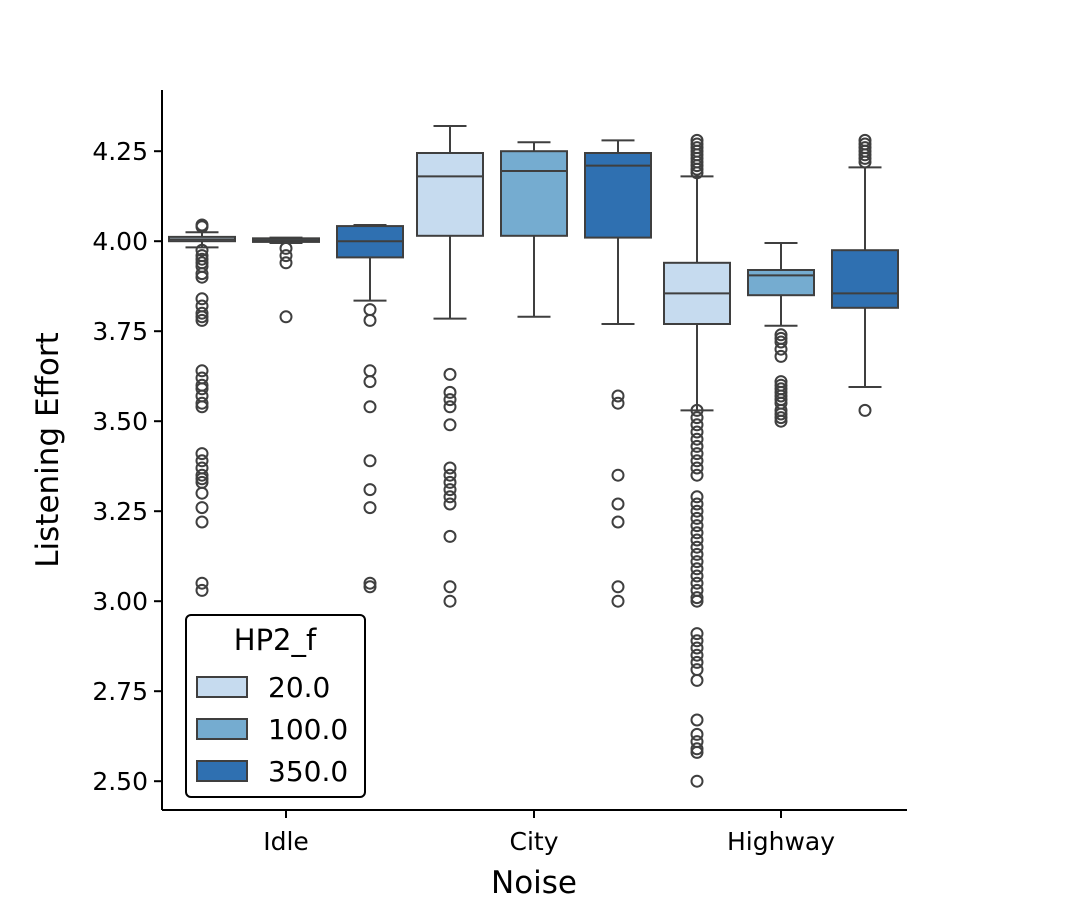  I want to click on y-tick-label: 3.00, so click(120, 601).